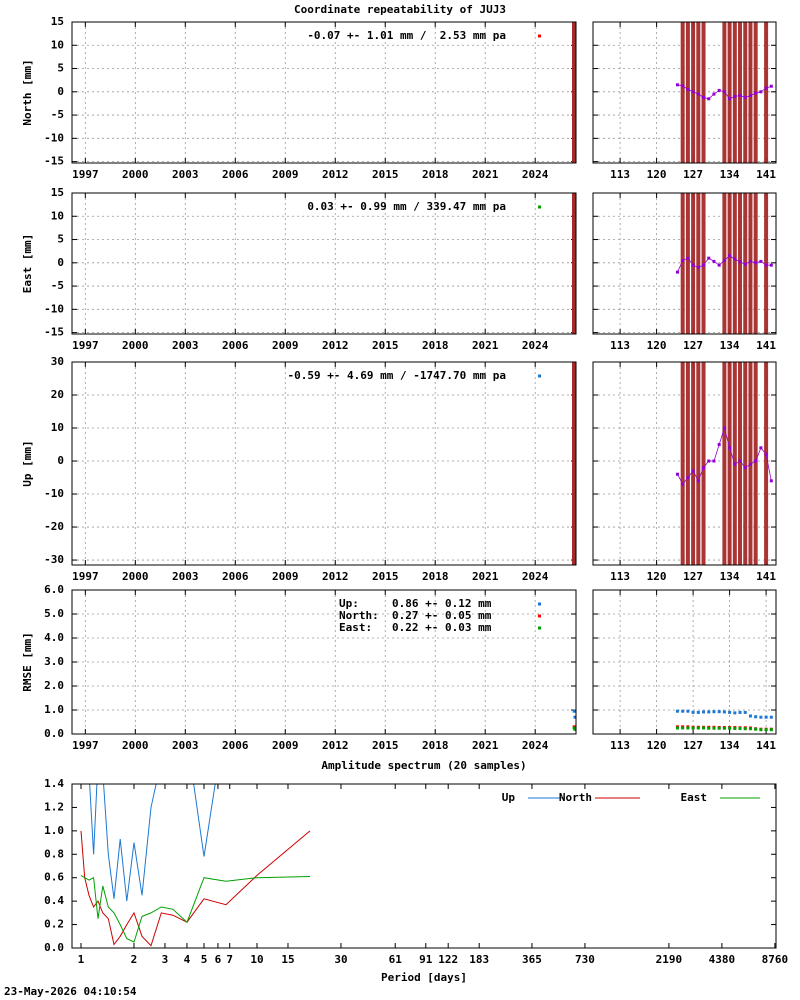  I want to click on x-tick-label: 10, so click(256, 959).